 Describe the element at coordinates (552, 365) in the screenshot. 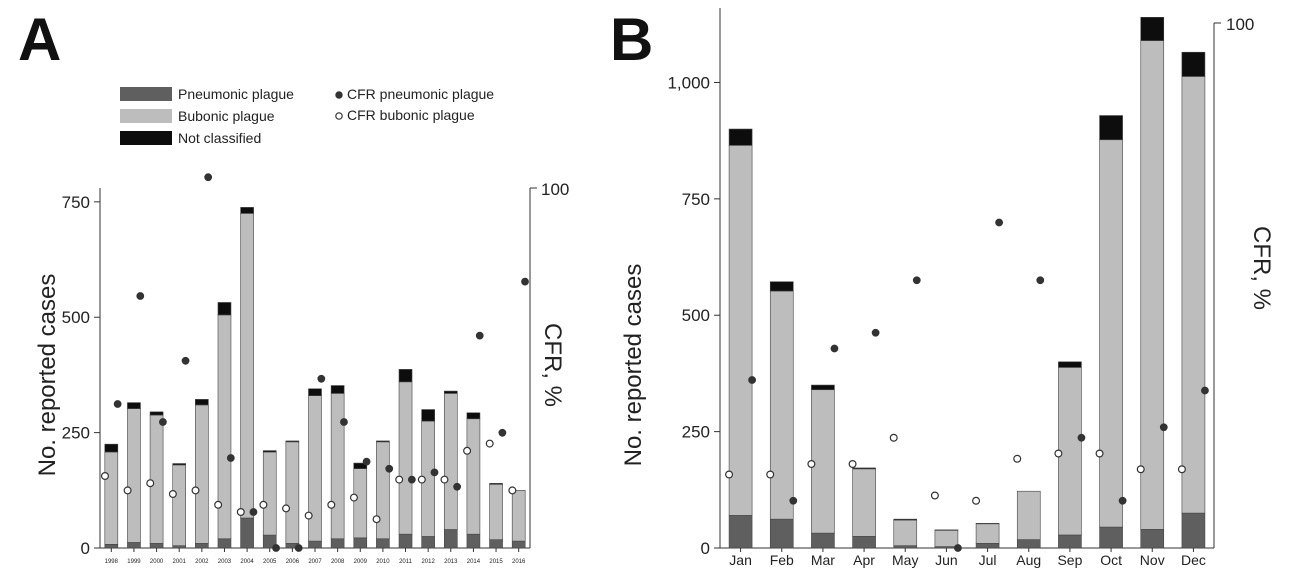

I see `panel-a-y2label: CFR, %` at that location.